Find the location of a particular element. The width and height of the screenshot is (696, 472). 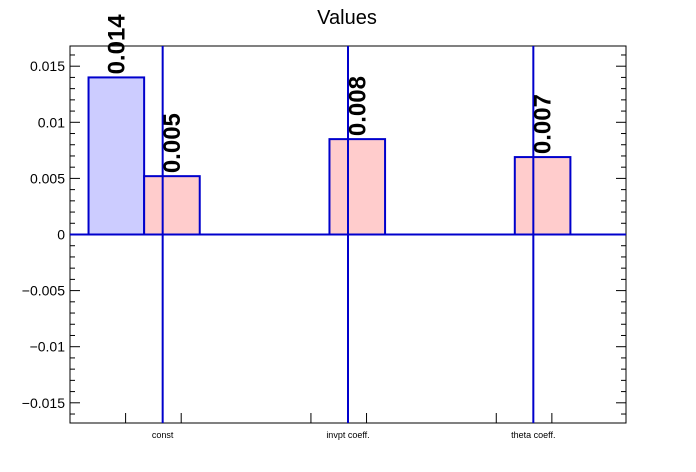

y-tick-label: 0 is located at coordinates (61, 235).